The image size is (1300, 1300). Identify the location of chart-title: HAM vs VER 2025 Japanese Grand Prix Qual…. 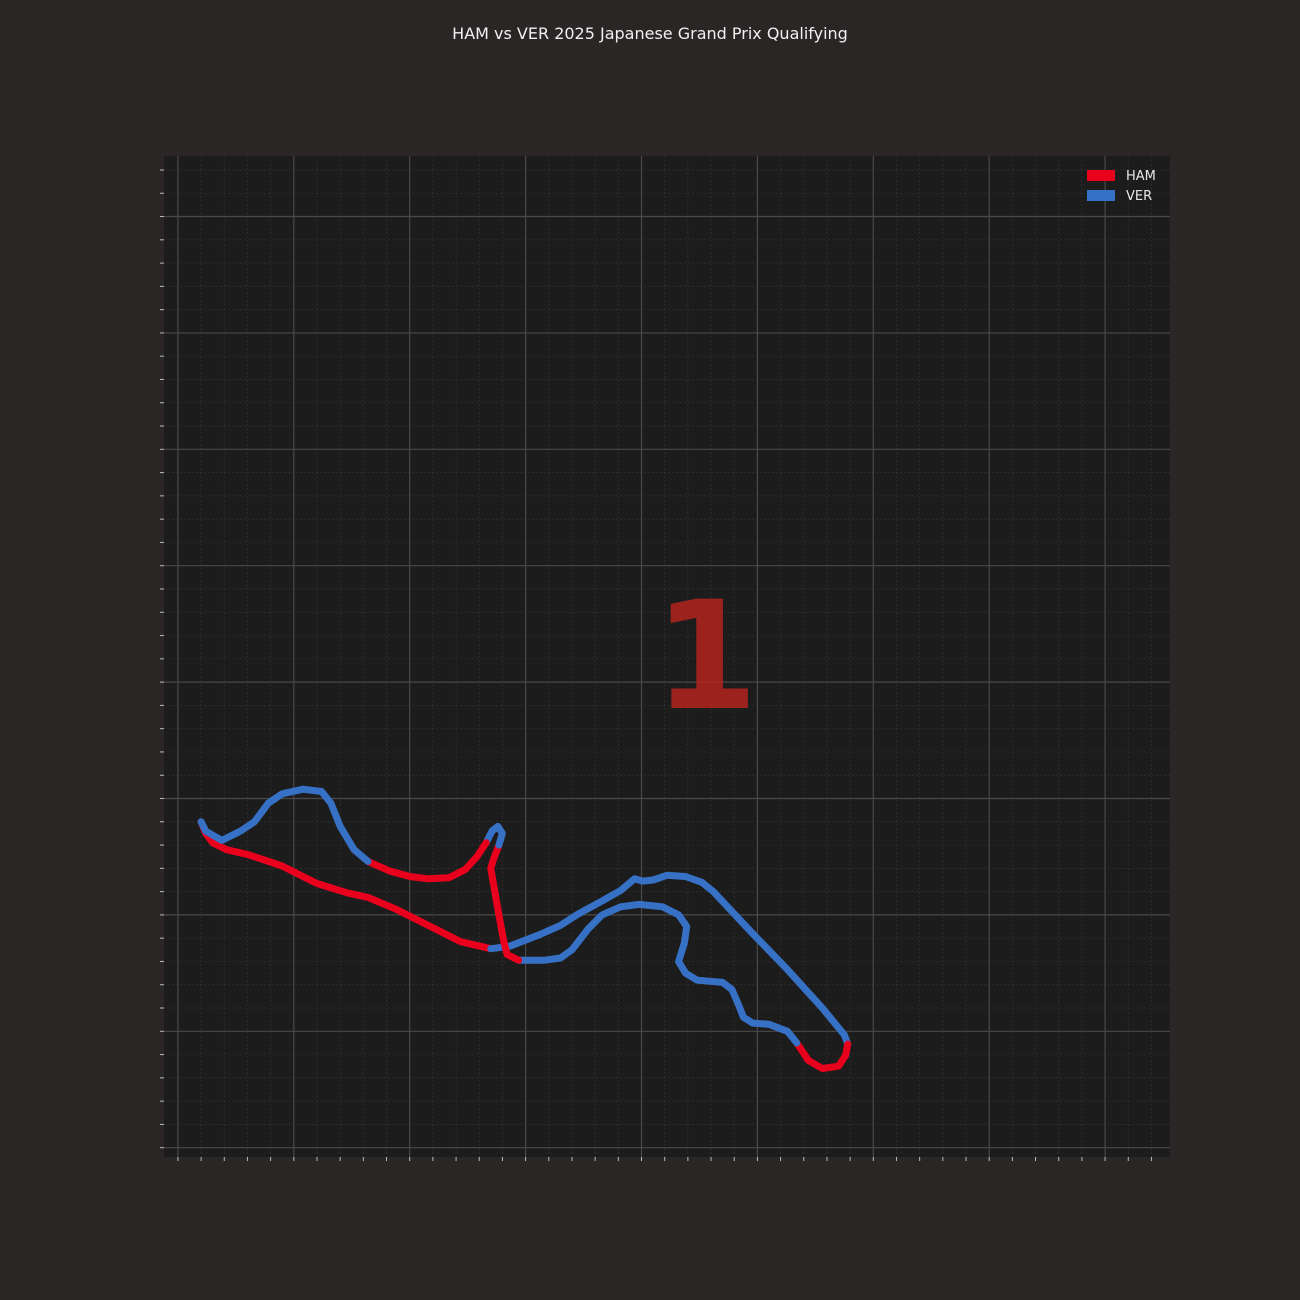
(650, 33).